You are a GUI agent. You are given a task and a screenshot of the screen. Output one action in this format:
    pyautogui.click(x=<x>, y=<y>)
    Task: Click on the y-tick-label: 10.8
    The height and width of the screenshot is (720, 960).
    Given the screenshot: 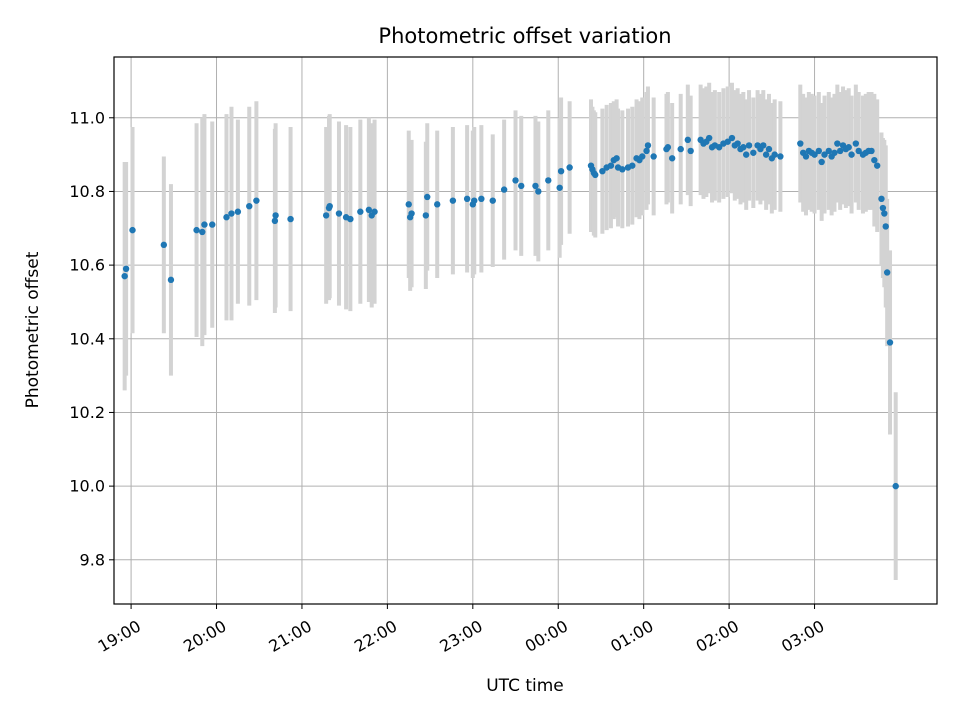 What is the action you would take?
    pyautogui.click(x=87, y=191)
    